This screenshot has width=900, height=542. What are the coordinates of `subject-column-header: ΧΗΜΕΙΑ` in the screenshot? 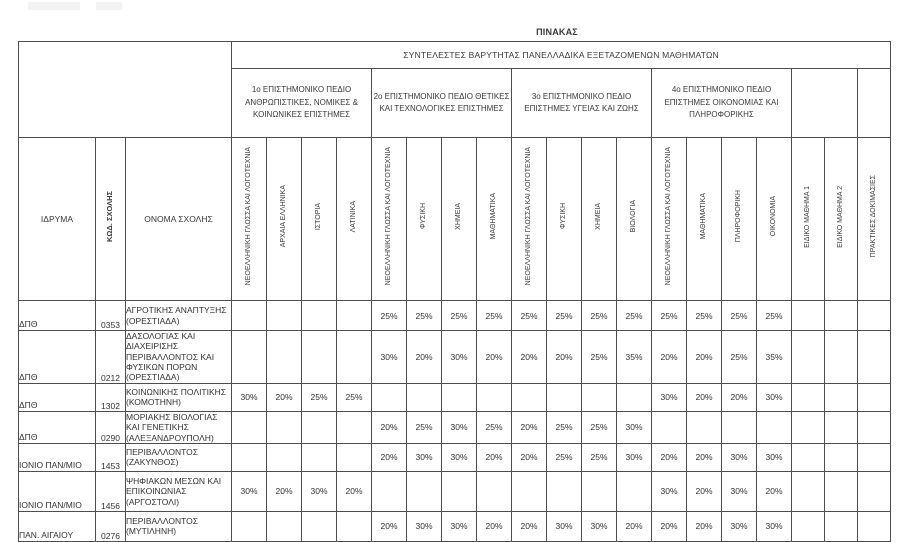 It's located at (599, 219).